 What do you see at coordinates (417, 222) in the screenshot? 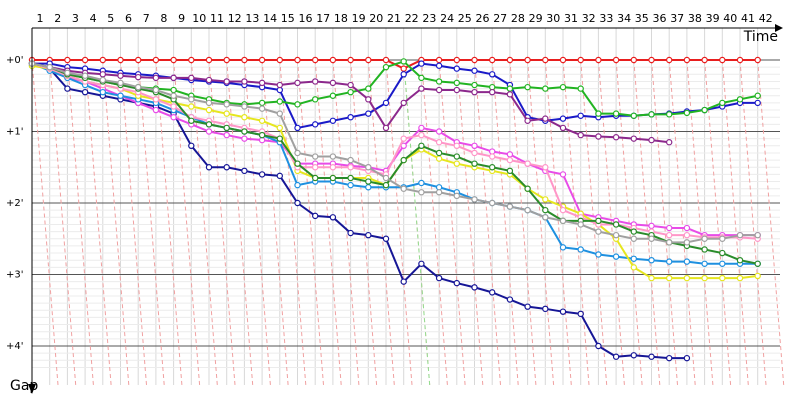
I see `highlight-lap-line` at bounding box center [417, 222].